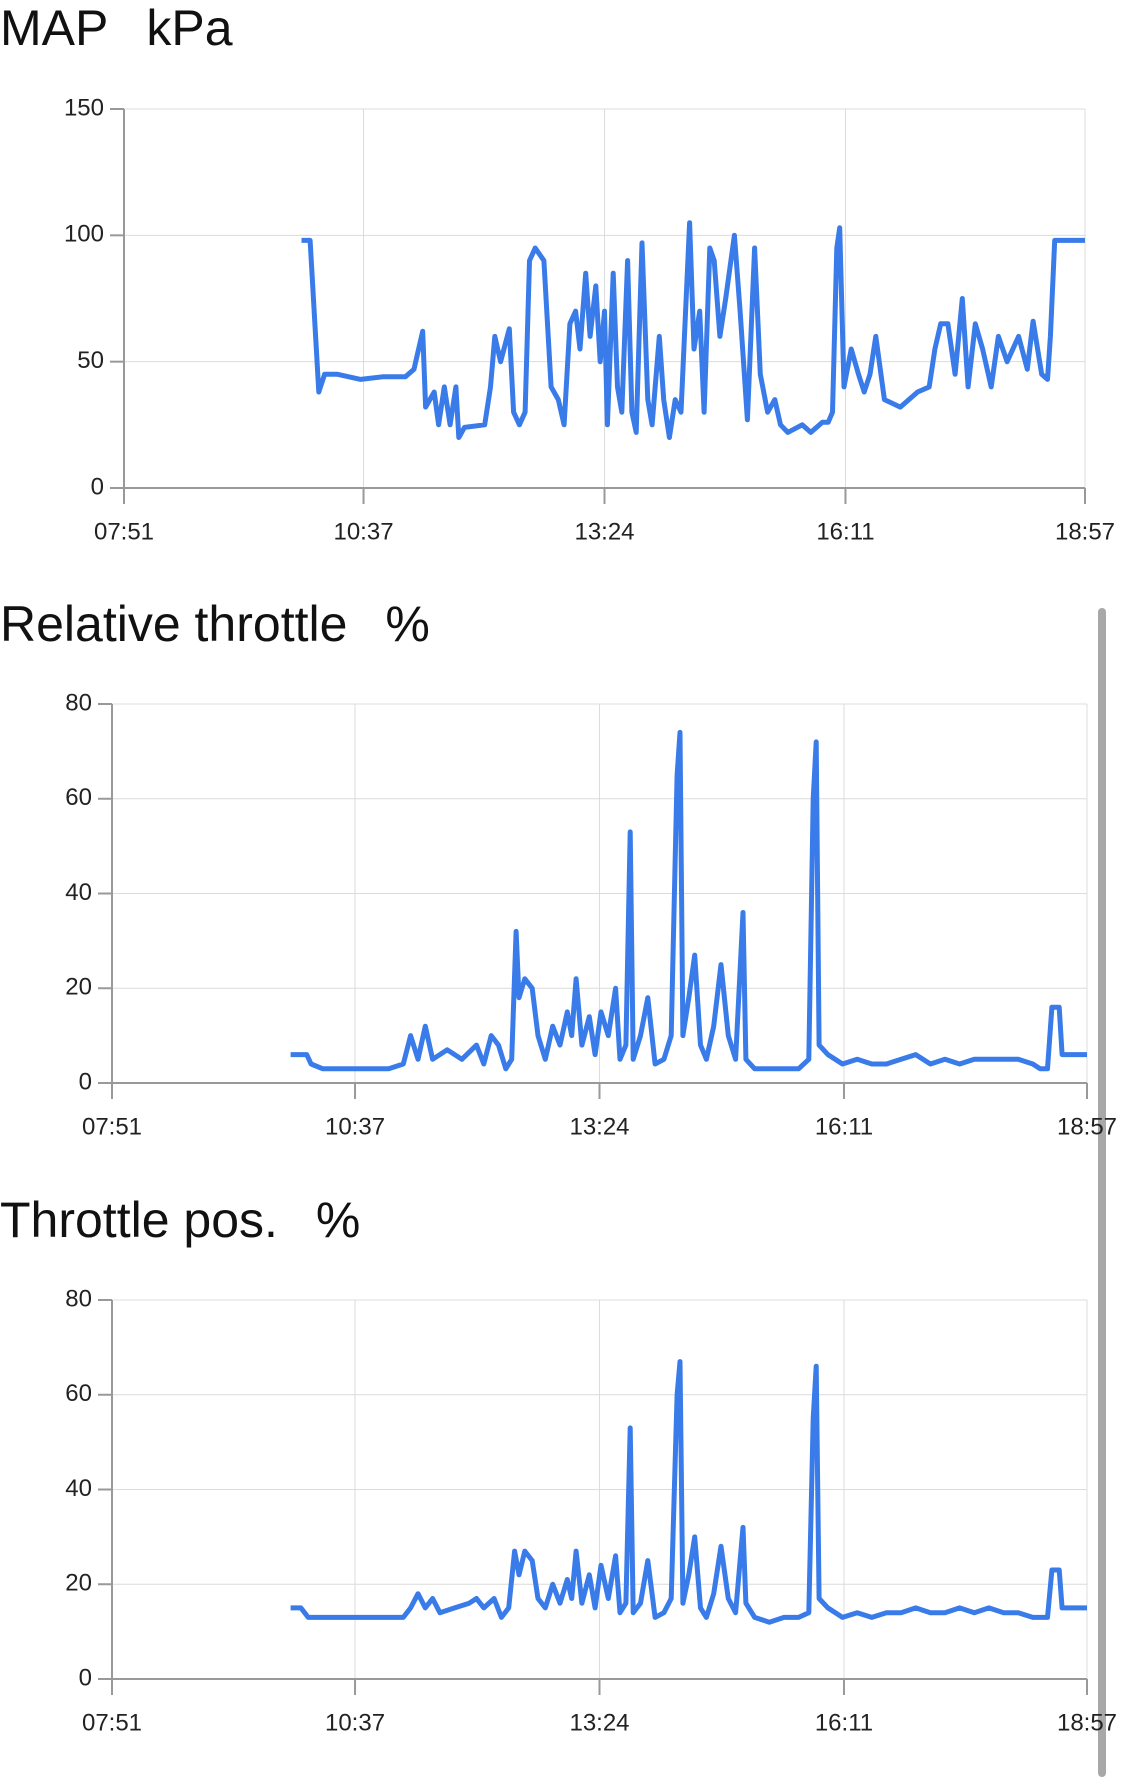 The width and height of the screenshot is (1125, 1777). I want to click on scrollbar, so click(1102, 1192).